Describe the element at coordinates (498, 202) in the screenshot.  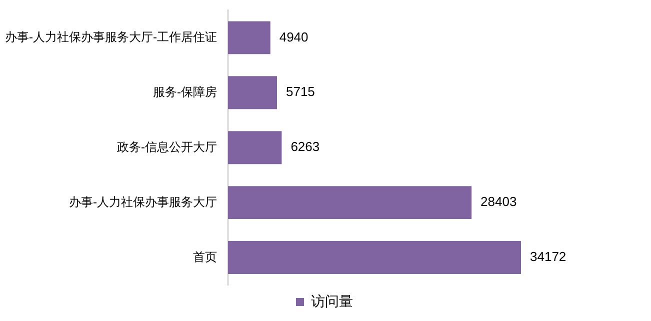
I see `data-label: 28403` at that location.